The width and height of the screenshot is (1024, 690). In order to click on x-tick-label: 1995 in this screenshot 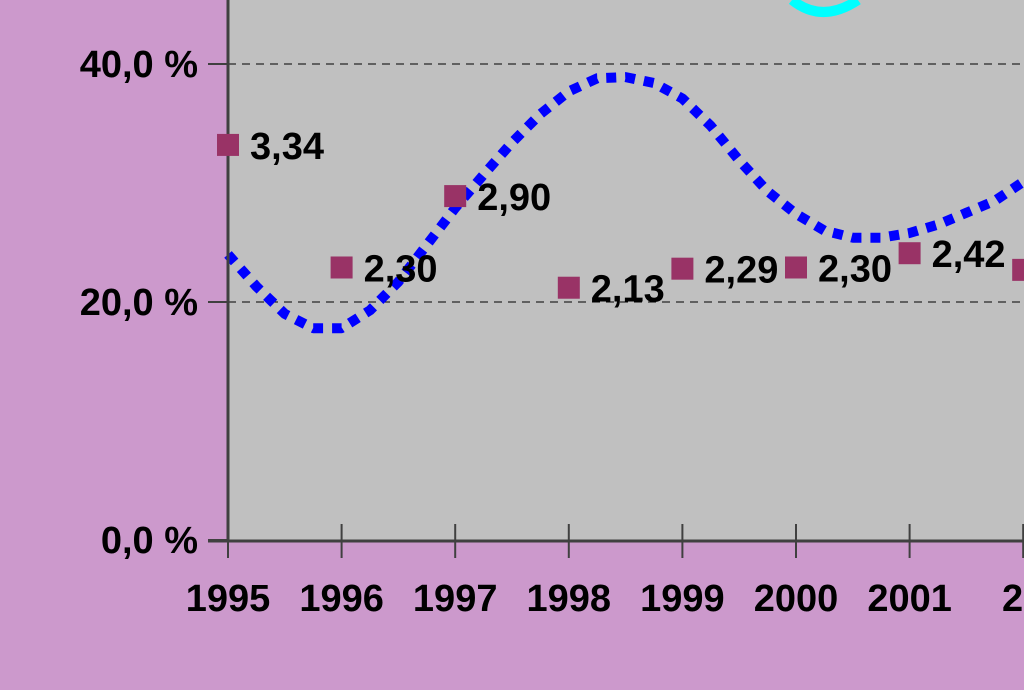, I will do `click(228, 599)`.